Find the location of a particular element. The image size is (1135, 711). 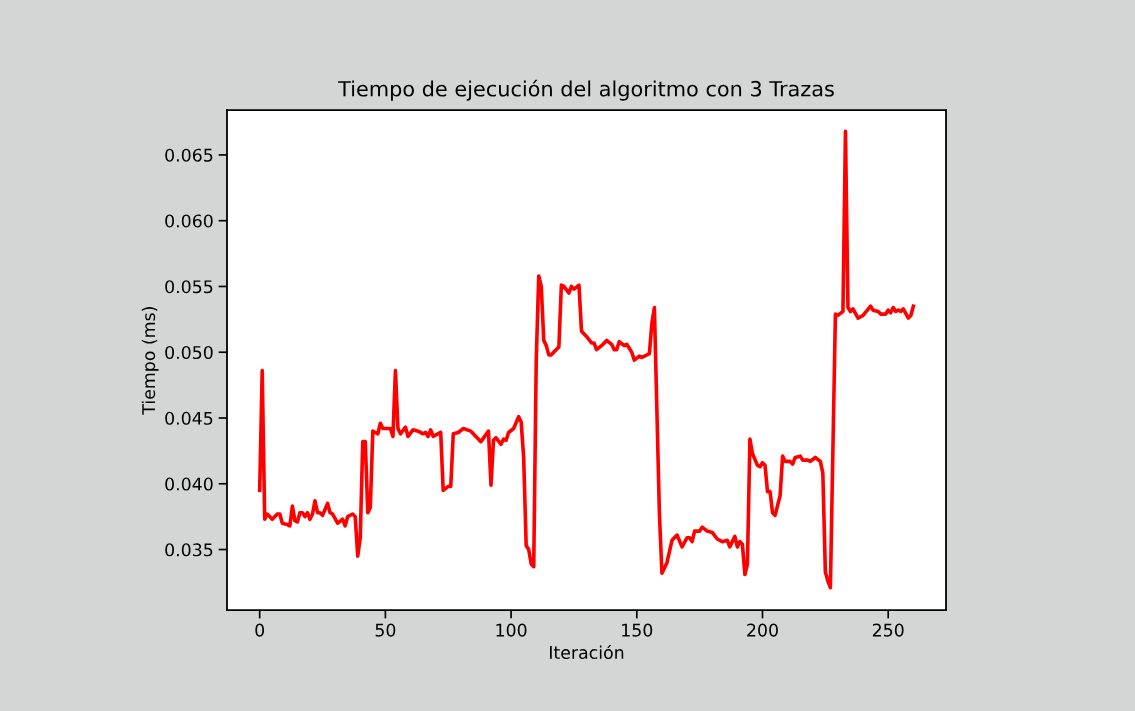

x-tick-label: 150 is located at coordinates (637, 630).